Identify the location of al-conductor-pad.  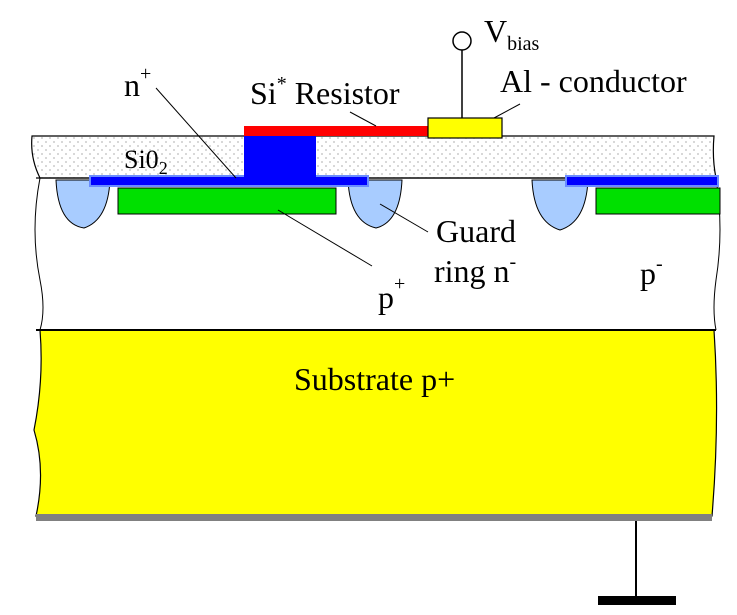
(465, 128).